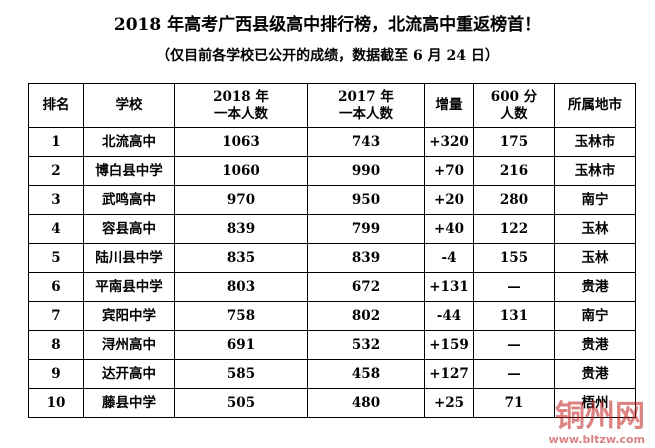 Image resolution: width=655 pixels, height=448 pixels. What do you see at coordinates (366, 105) in the screenshot?
I see `column-header: 2017 年 一本人数` at bounding box center [366, 105].